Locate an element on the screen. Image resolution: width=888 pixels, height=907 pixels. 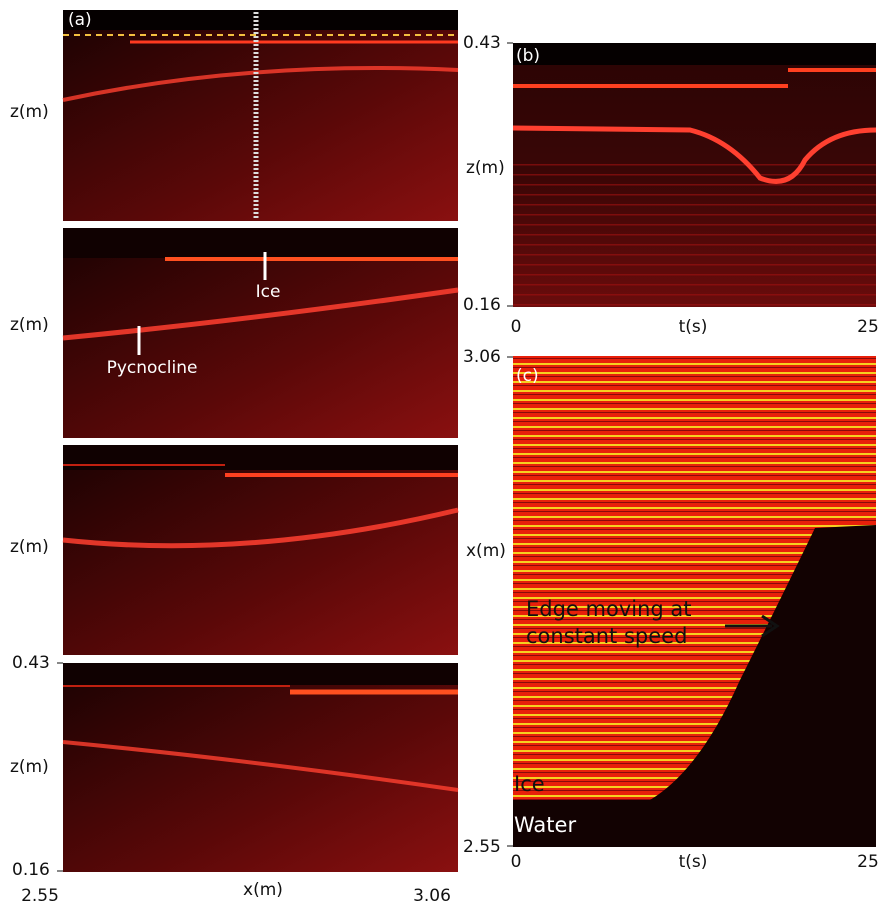
y-tick-label: 3.06 is located at coordinates (482, 357).